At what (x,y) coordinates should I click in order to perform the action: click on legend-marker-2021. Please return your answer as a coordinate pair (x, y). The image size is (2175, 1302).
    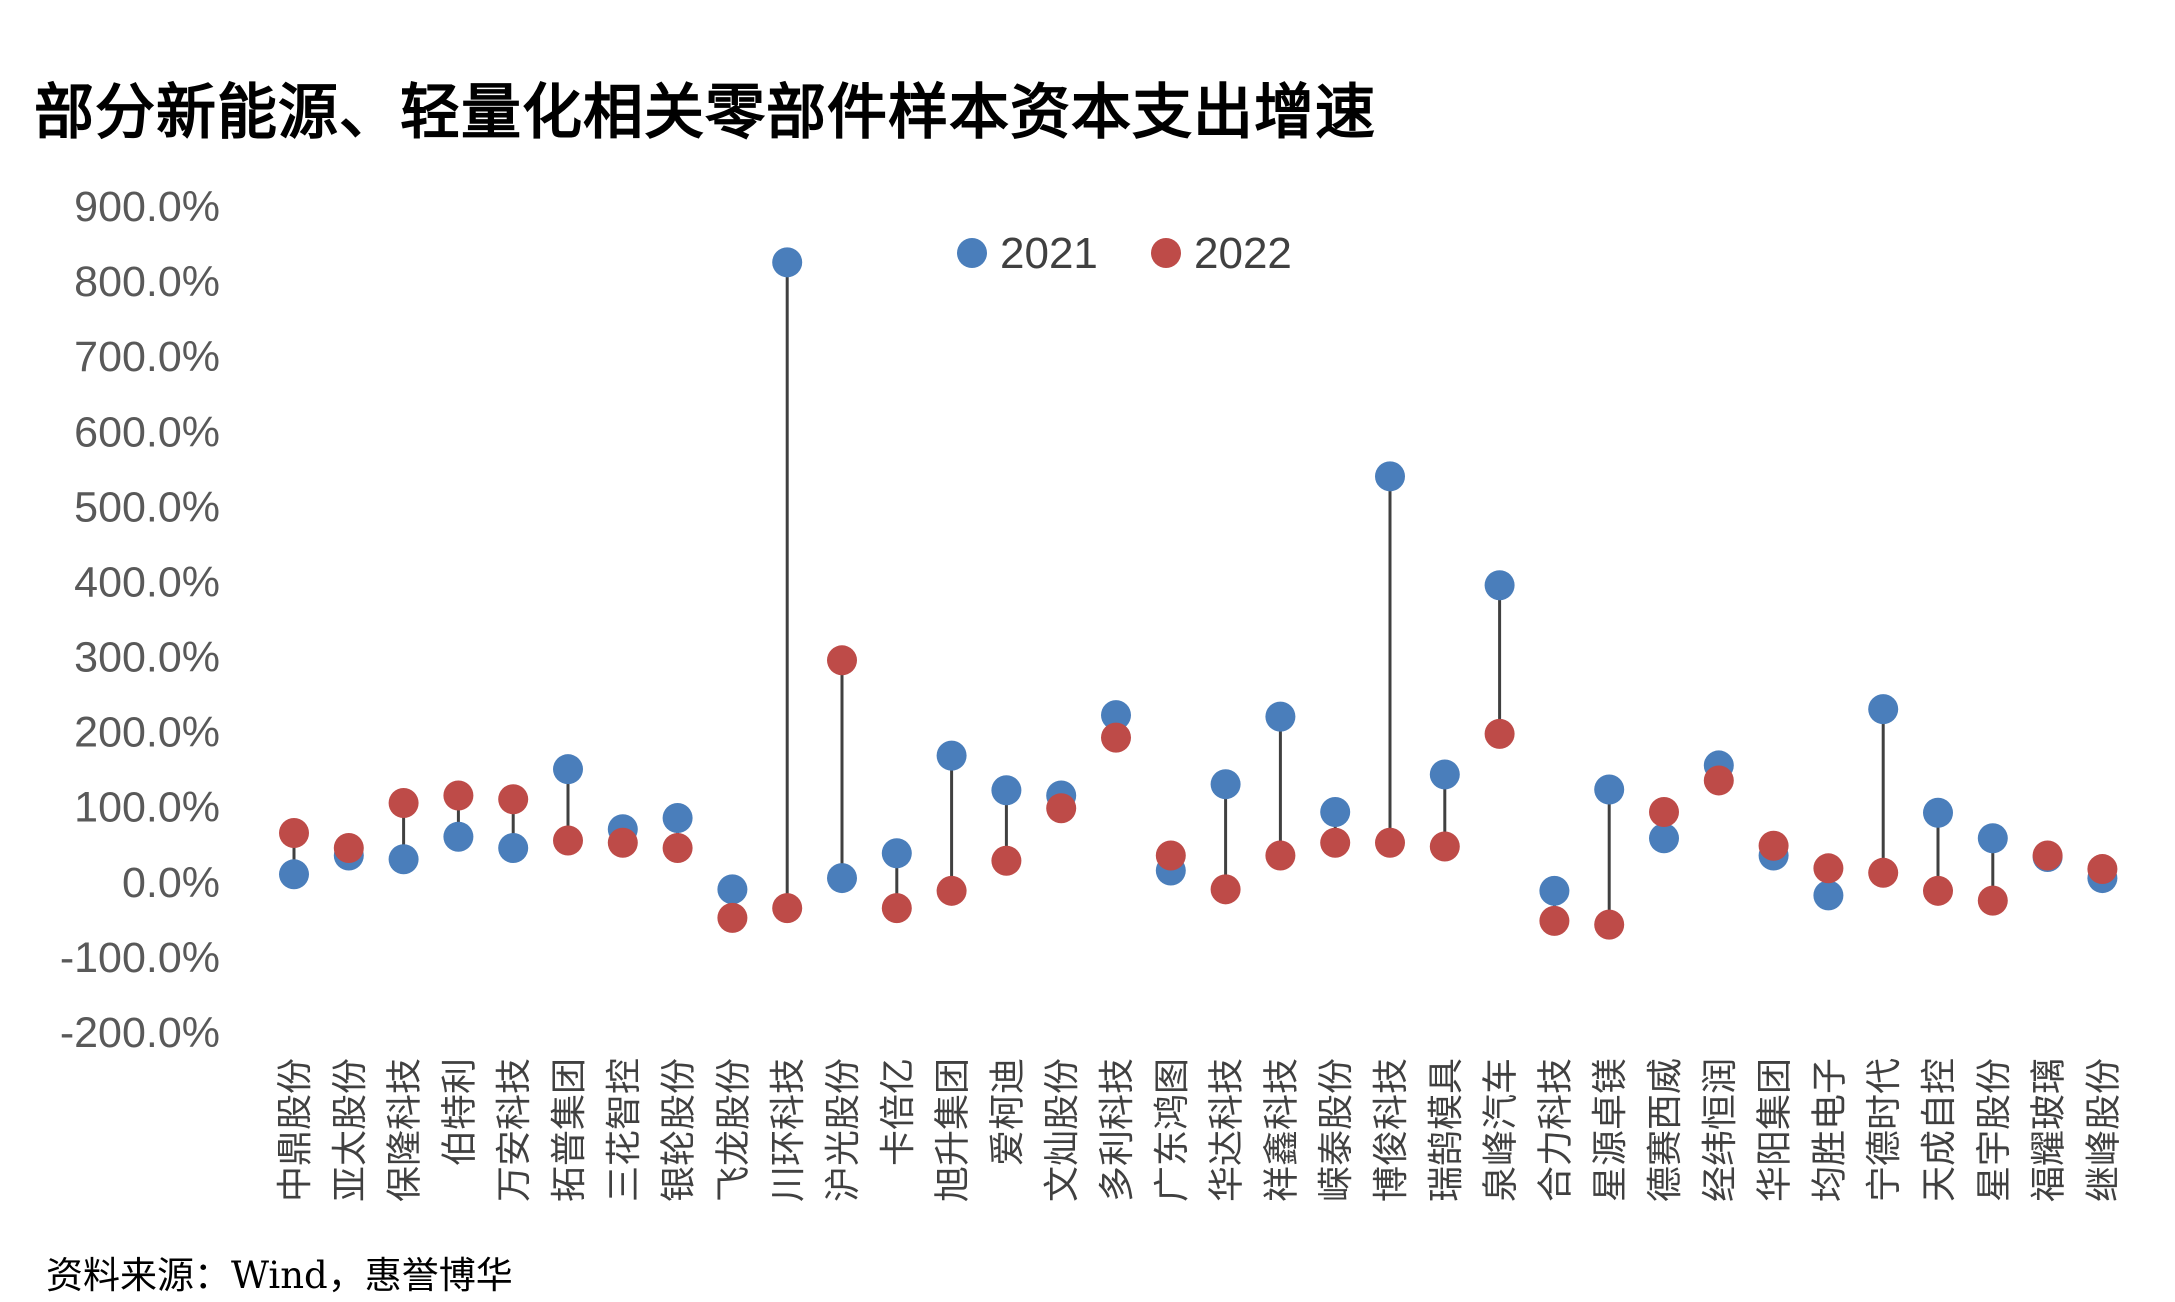
    Looking at the image, I should click on (972, 253).